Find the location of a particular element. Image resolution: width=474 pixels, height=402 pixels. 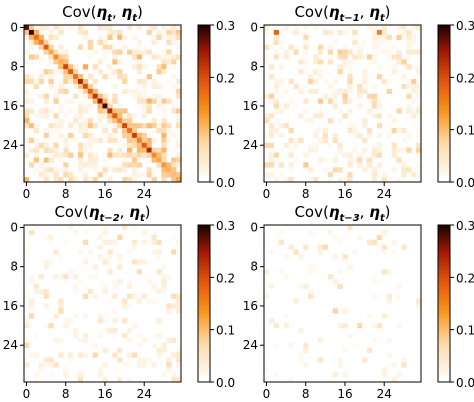

colorbar-tick-label: 0.2 is located at coordinates (225, 278).